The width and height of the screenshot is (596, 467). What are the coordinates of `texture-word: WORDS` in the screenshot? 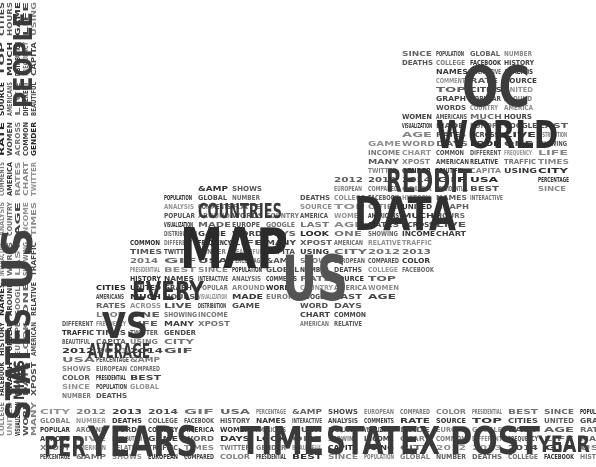 It's located at (10, 259).